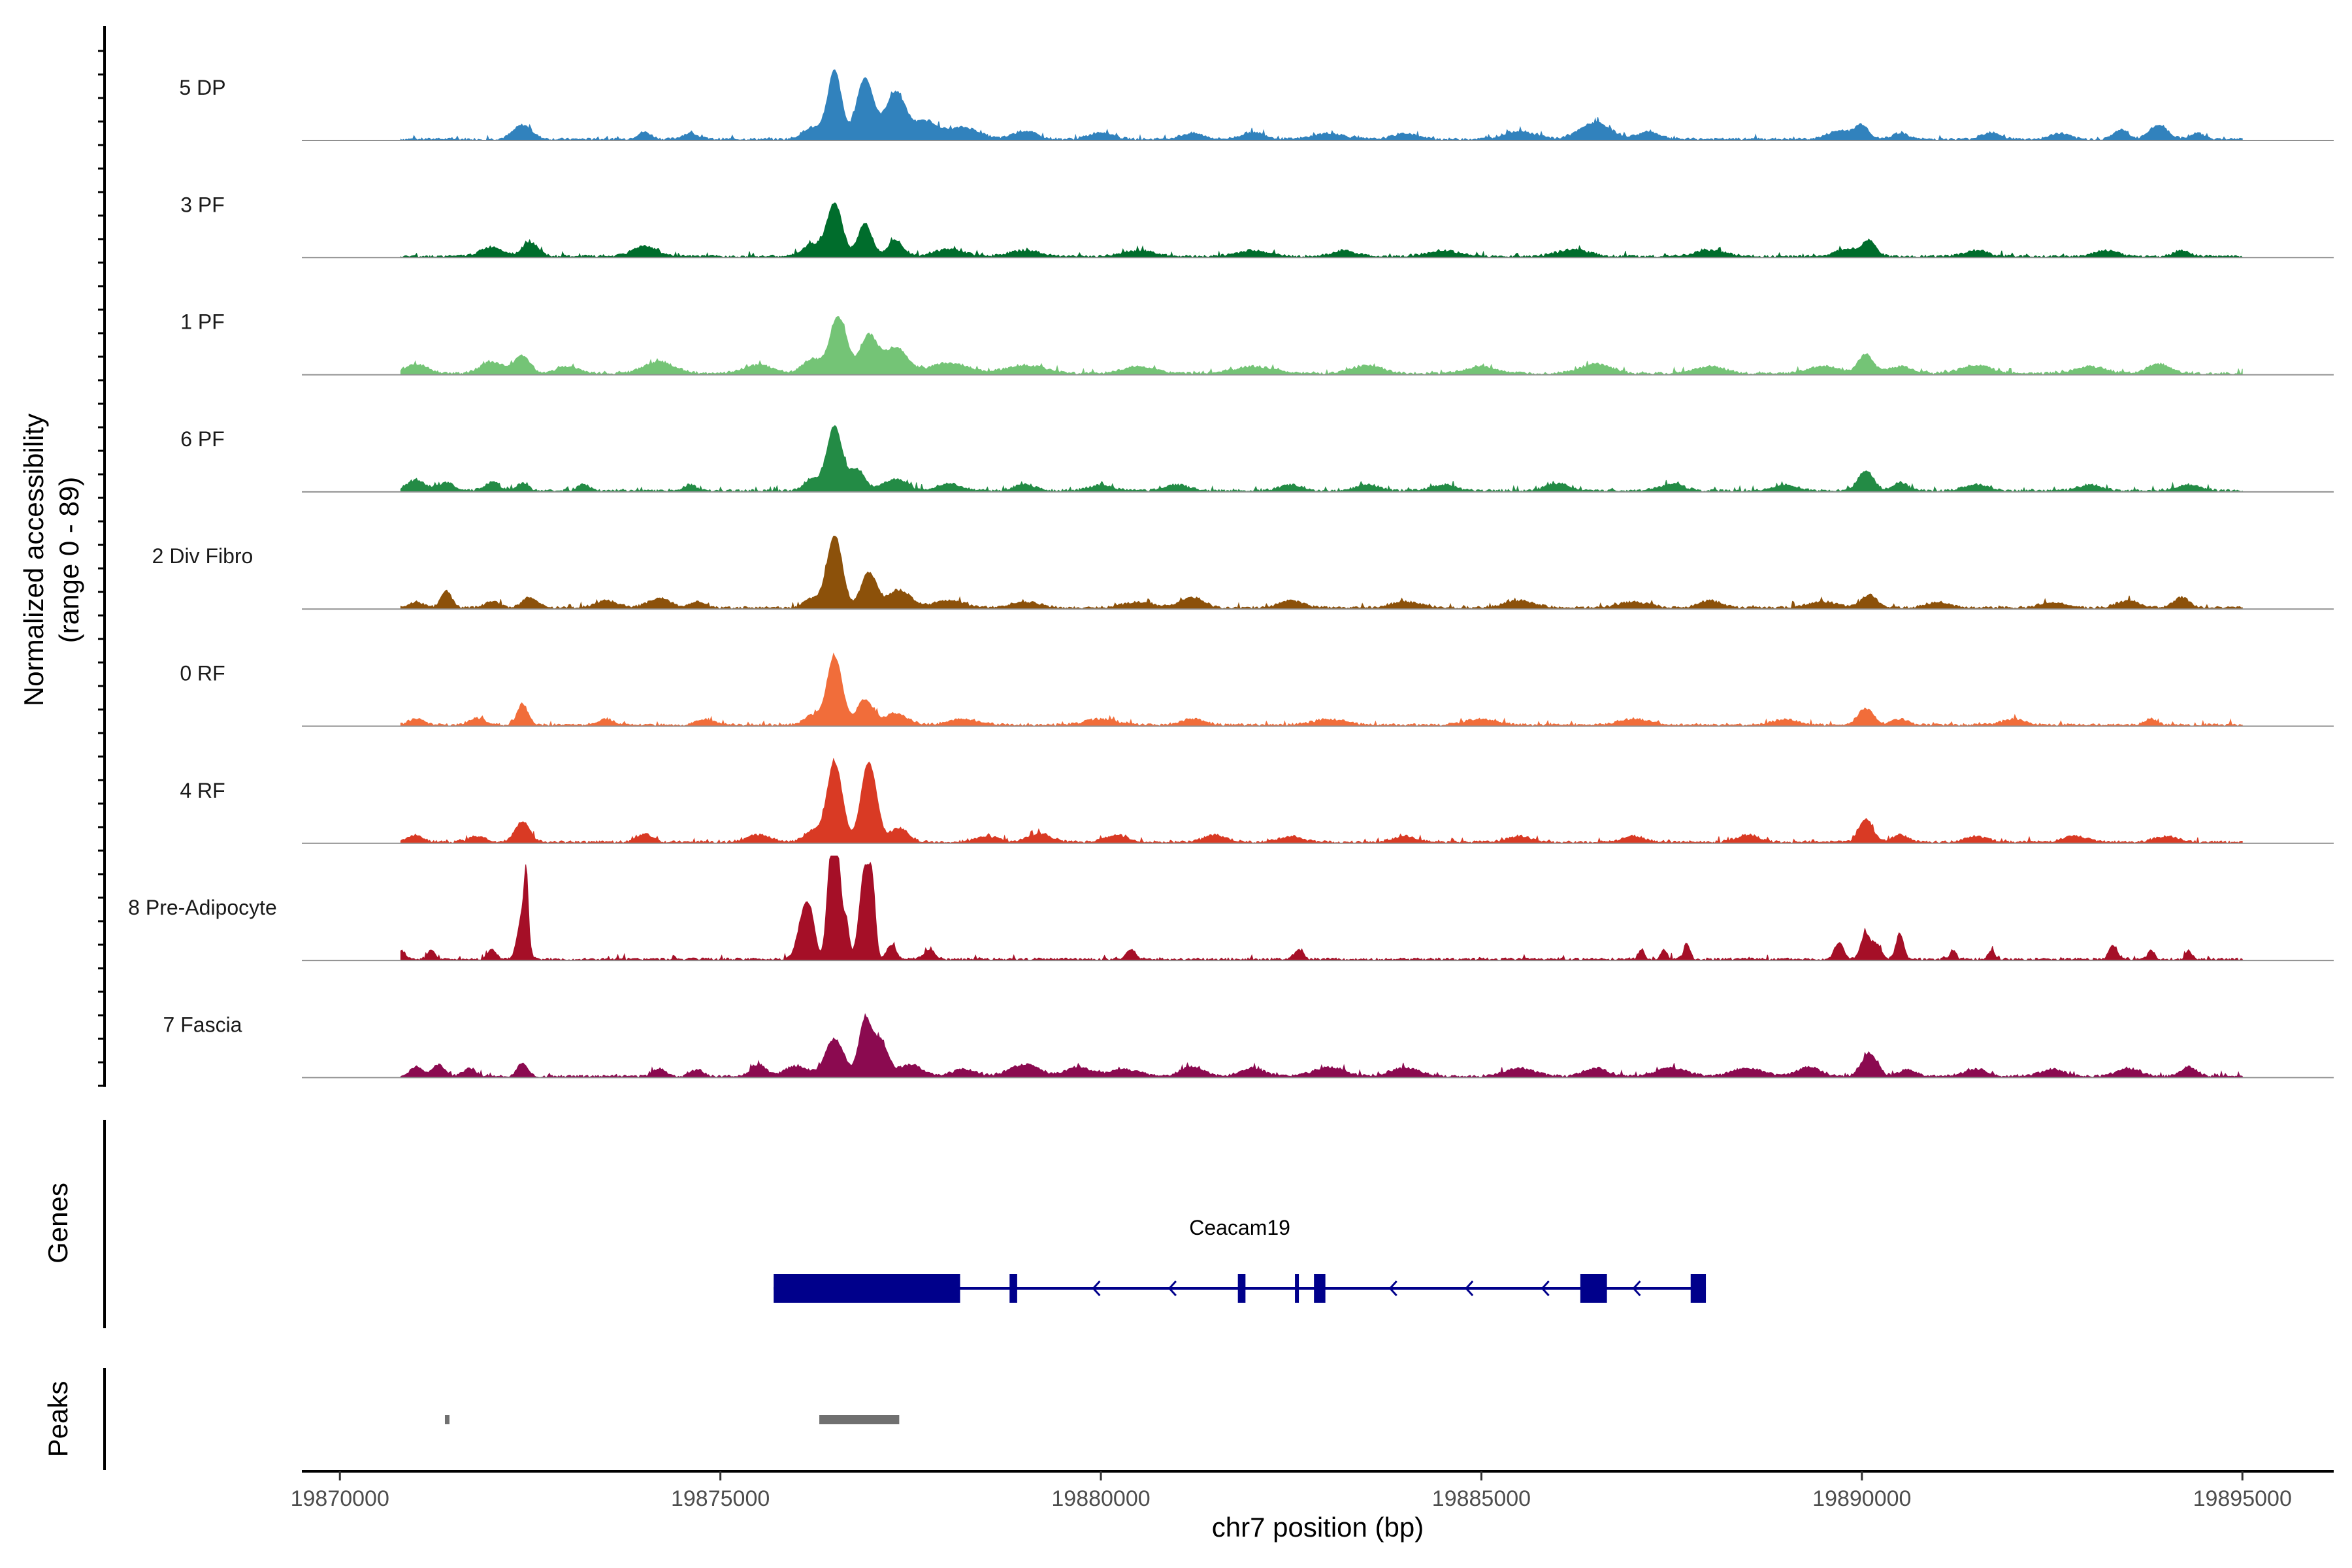  Describe the element at coordinates (340, 1498) in the screenshot. I see `x-tick-label: 19870000` at that location.